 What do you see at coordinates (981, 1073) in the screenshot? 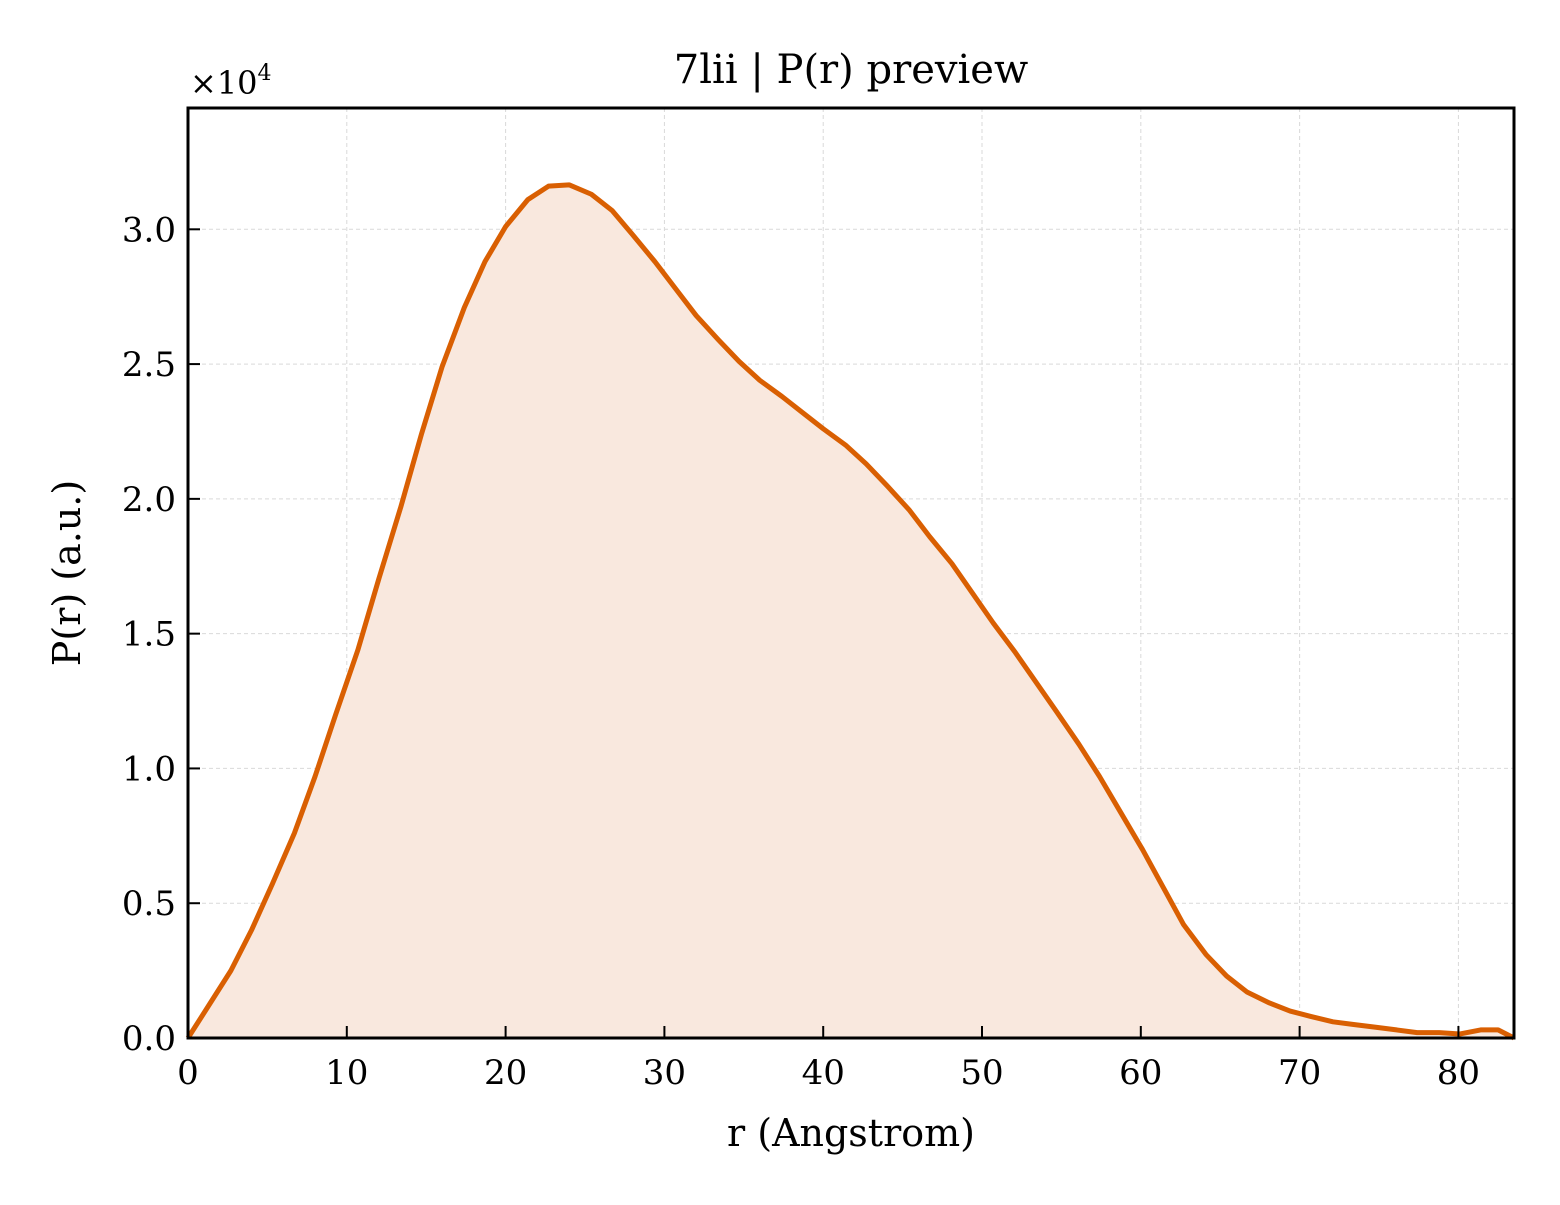
I see `x-tick-label: 50` at bounding box center [981, 1073].